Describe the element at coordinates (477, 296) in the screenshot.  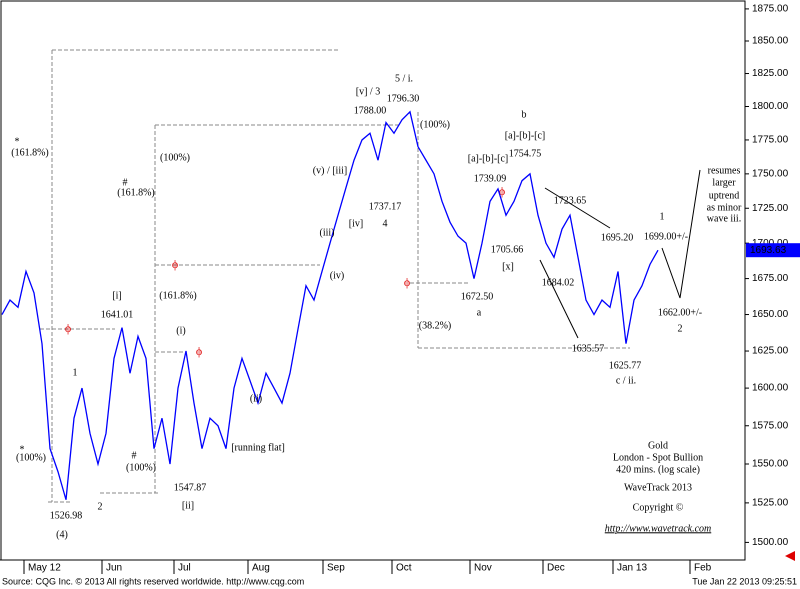
I see `wave-label: 1672.50` at that location.